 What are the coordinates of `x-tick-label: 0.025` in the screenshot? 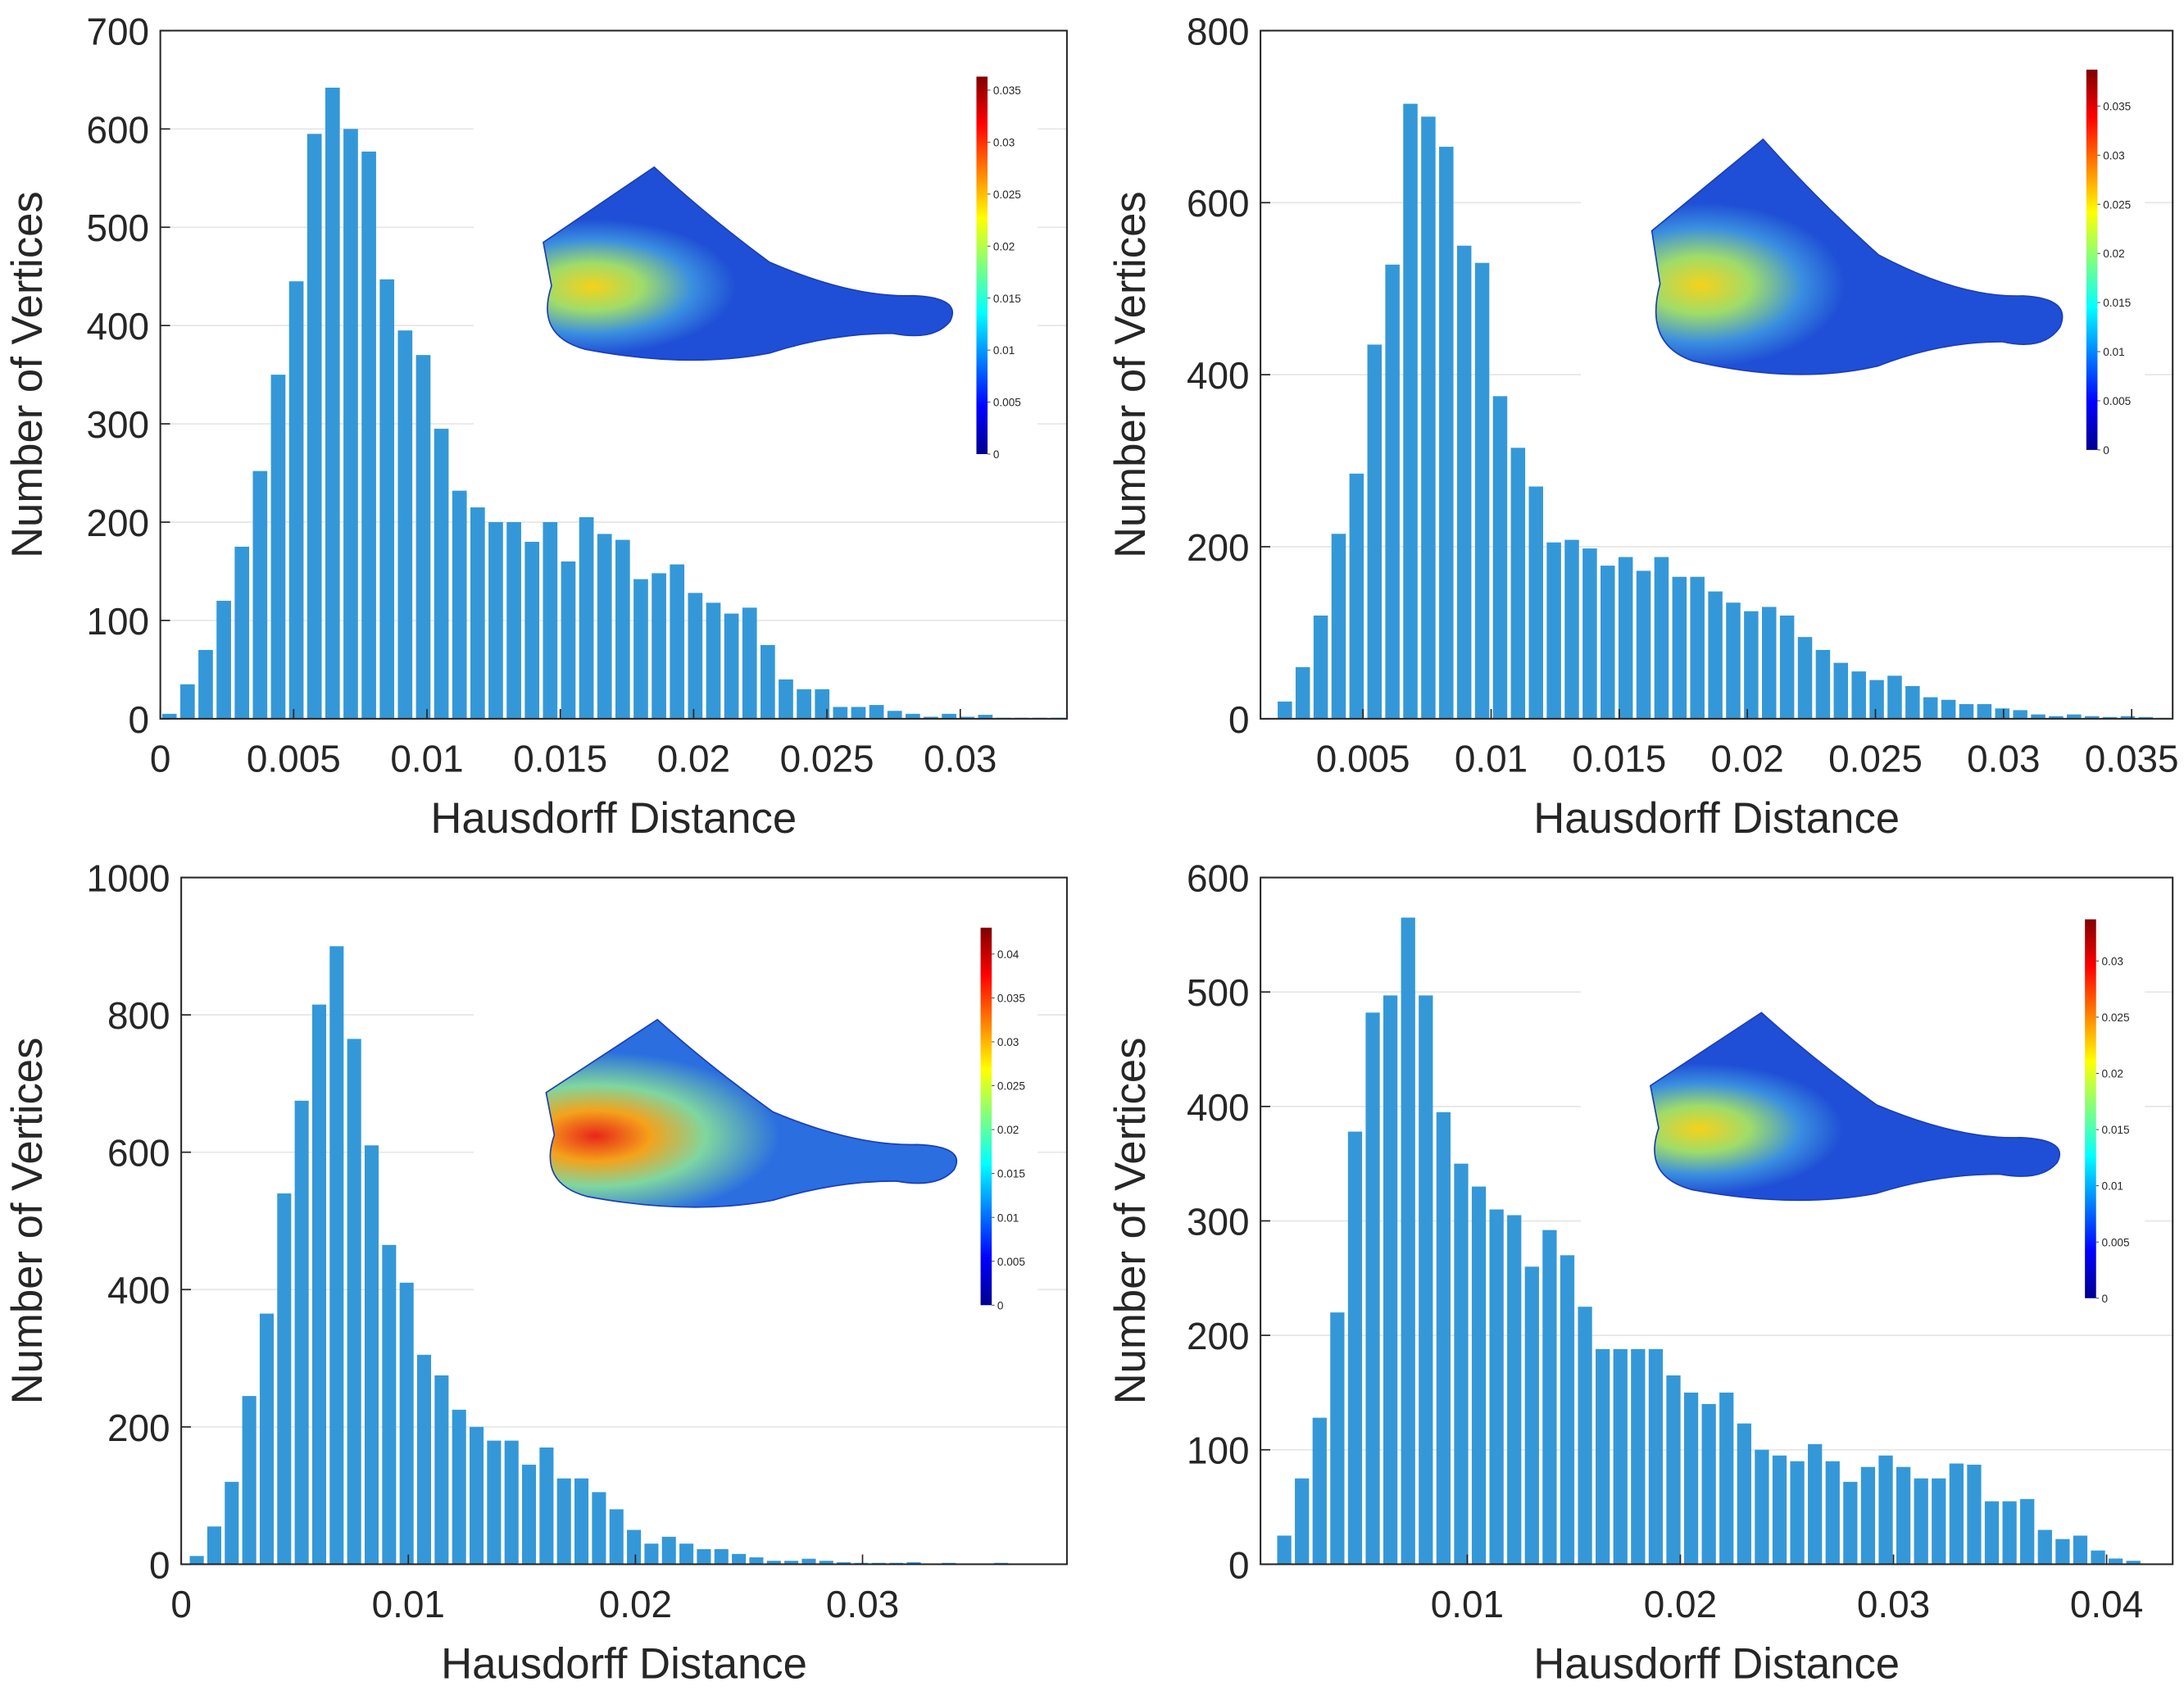 It's located at (1875, 758).